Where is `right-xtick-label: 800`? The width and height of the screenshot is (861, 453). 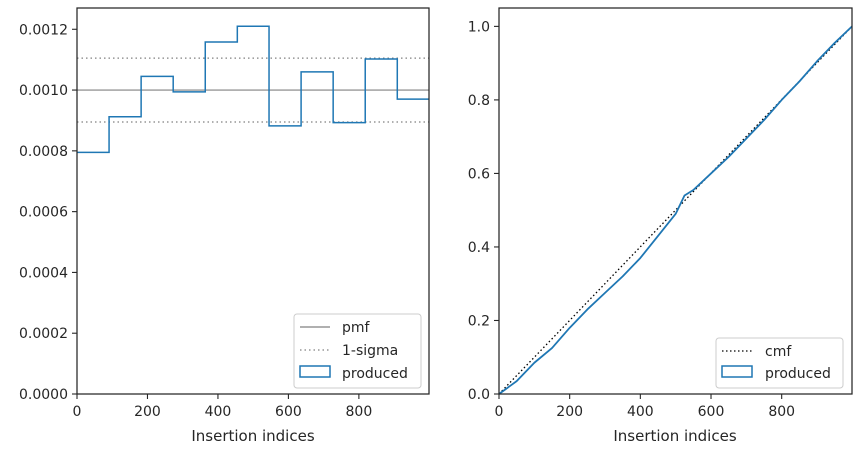 right-xtick-label: 800 is located at coordinates (781, 412).